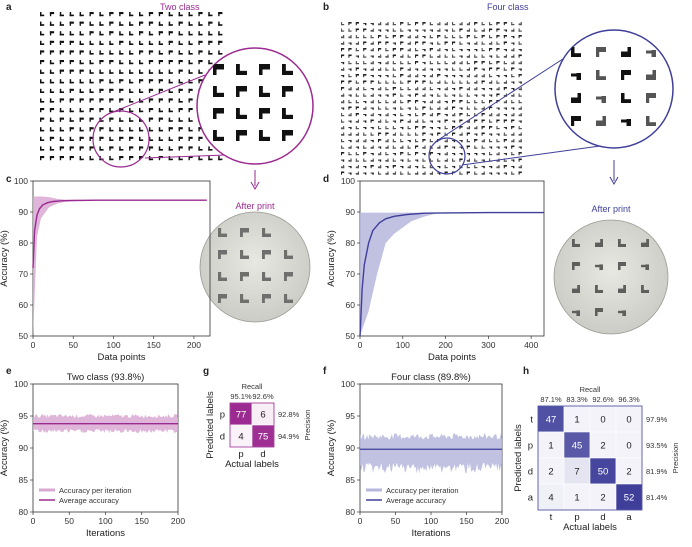 This screenshot has width=692, height=547. What do you see at coordinates (241, 396) in the screenshot?
I see `recall-value: 95.1%` at bounding box center [241, 396].